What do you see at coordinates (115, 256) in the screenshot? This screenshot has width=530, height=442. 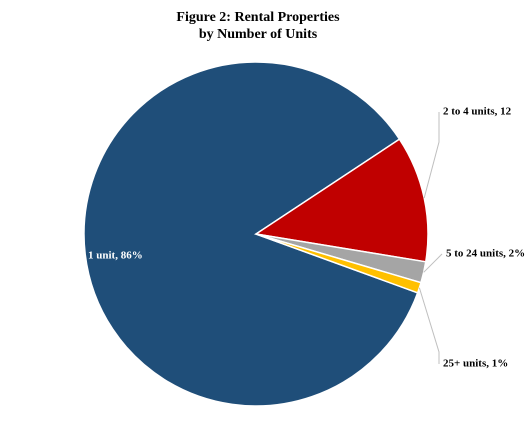 I see `data-label: 1 unit, 86%` at bounding box center [115, 256].